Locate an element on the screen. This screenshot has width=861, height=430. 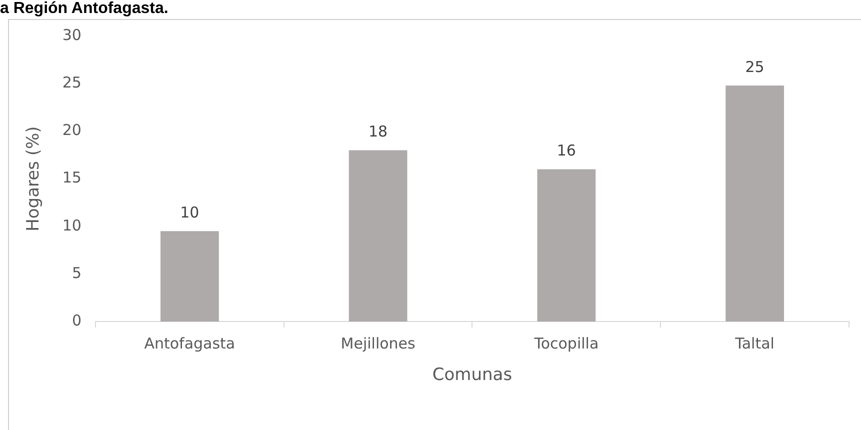
y-axis-title: Hogares (%) is located at coordinates (34, 179).